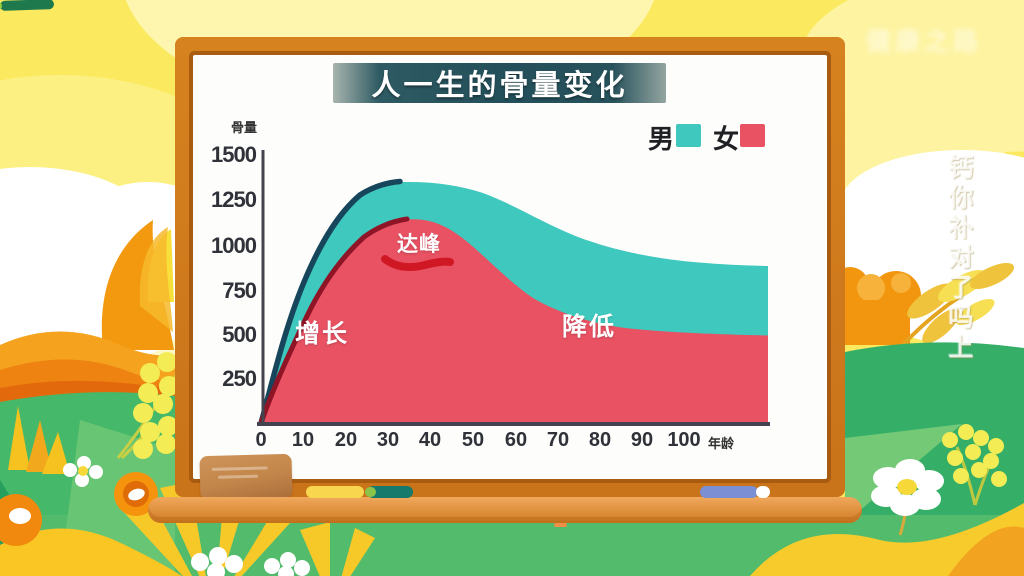 The width and height of the screenshot is (1024, 576). What do you see at coordinates (244, 127) in the screenshot?
I see `y-axis-title: 骨量` at bounding box center [244, 127].